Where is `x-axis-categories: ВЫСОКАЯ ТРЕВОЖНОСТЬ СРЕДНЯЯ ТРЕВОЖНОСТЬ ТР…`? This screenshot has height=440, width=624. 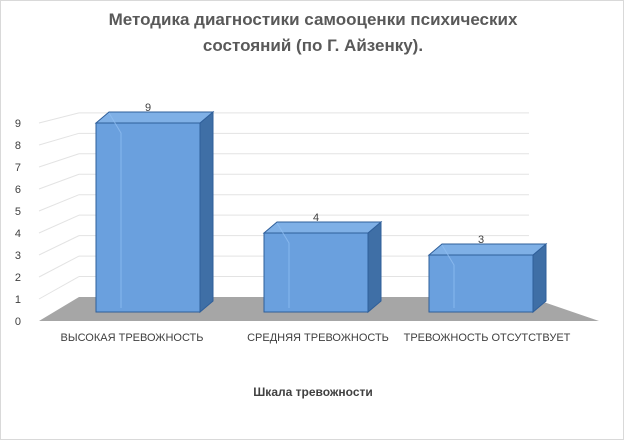 x-axis-categories: ВЫСОКАЯ ТРЕВОЖНОСТЬ СРЕДНЯЯ ТРЕВОЖНОСТЬ ТР… is located at coordinates (316, 338).